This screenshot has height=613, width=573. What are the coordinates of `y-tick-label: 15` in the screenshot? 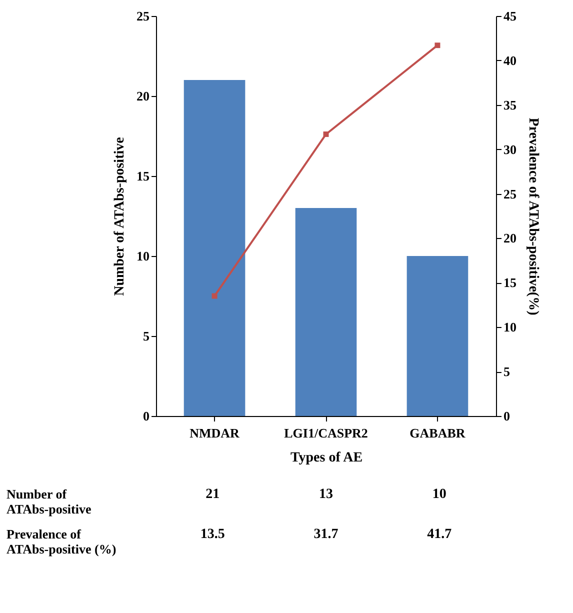 It's located at (143, 176).